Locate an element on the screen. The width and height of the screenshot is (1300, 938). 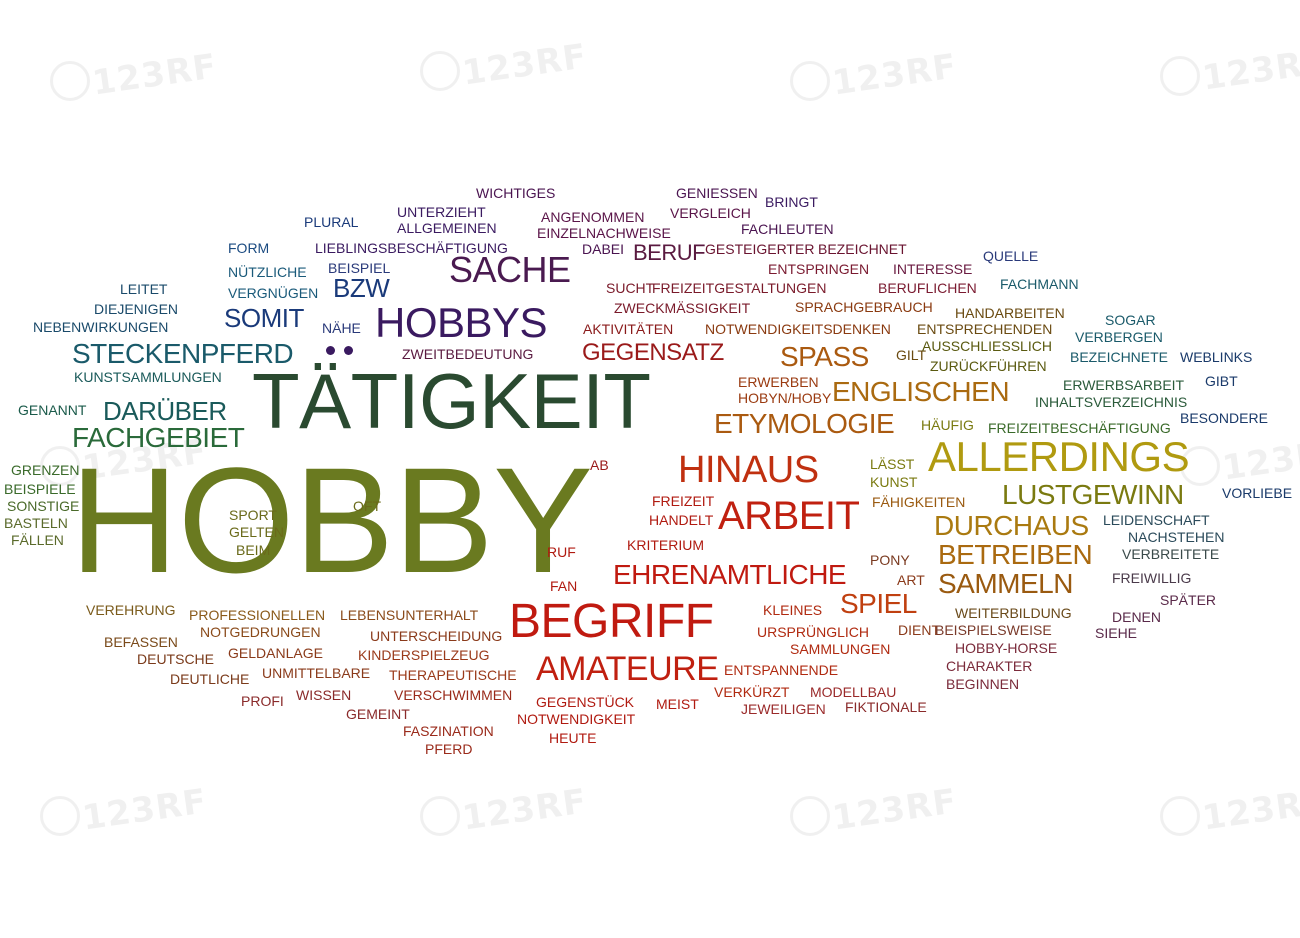
word-therapeutische: THERAPEUTISCHE is located at coordinates (453, 675).